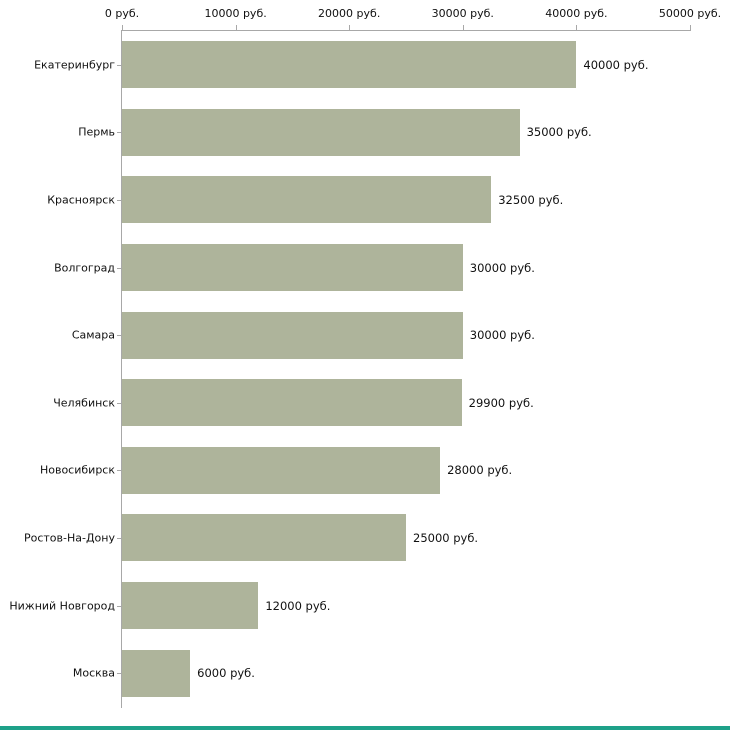 The width and height of the screenshot is (730, 730). What do you see at coordinates (226, 673) in the screenshot?
I see `bar-value-label: 6000 руб.` at bounding box center [226, 673].